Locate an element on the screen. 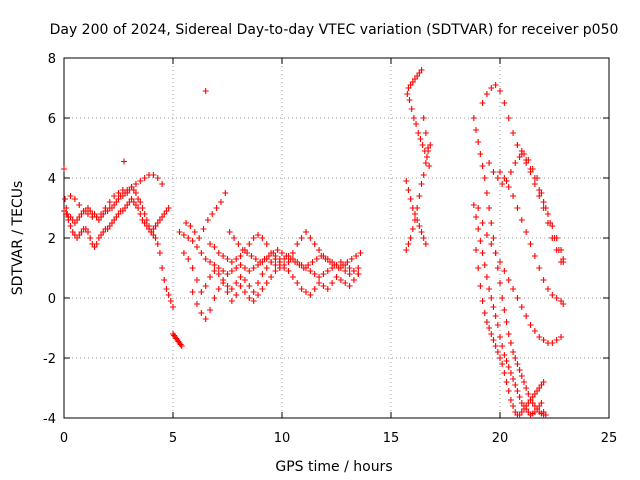 Image resolution: width=640 pixels, height=480 pixels. series-s9 is located at coordinates (282, 182).